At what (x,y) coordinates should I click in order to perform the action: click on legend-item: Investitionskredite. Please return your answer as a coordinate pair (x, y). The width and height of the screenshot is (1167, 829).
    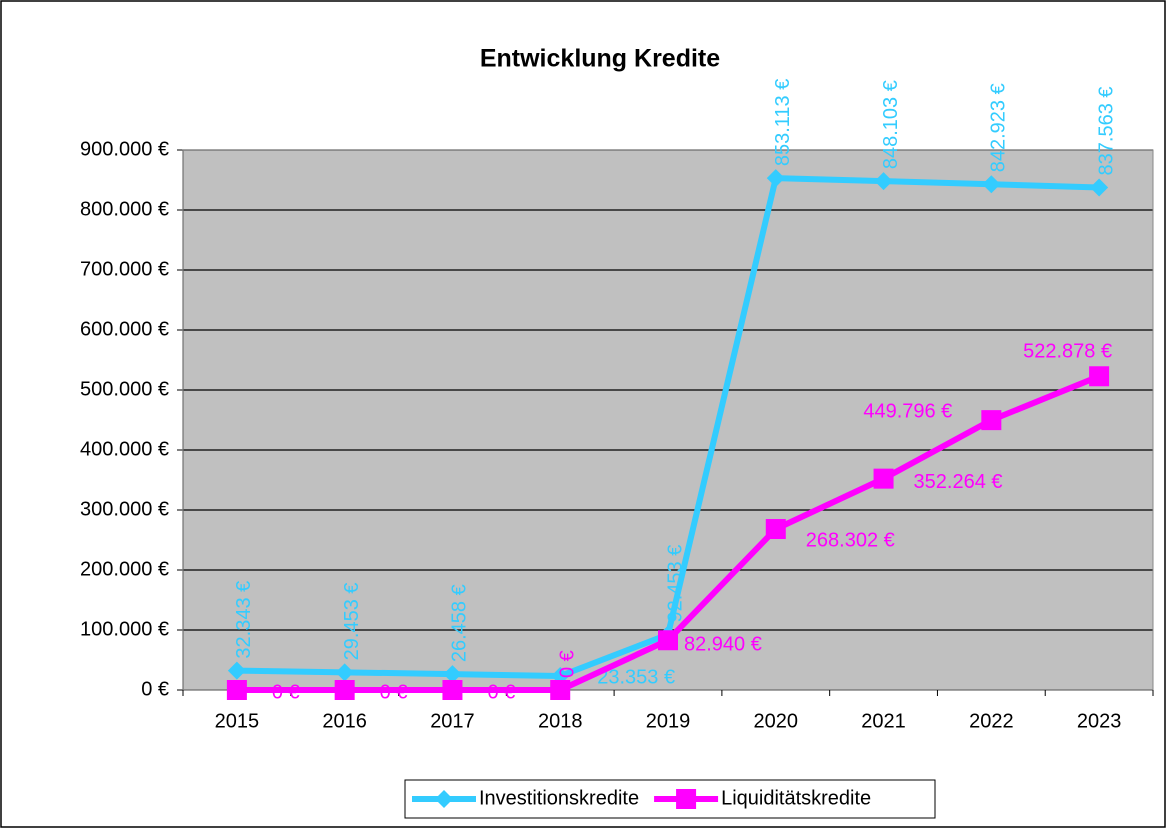
    Looking at the image, I should click on (525, 798).